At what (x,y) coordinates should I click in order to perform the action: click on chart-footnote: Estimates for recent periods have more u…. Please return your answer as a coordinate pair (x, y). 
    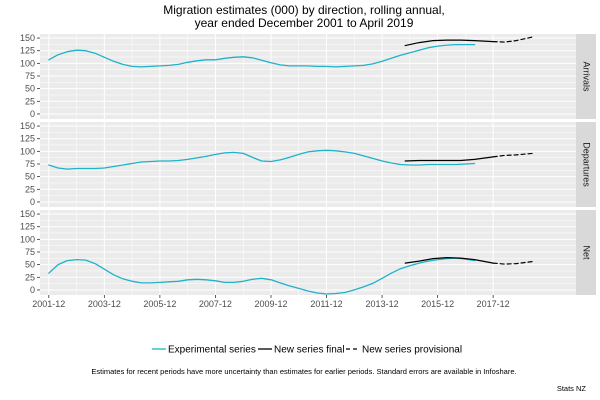
    Looking at the image, I should click on (303, 371).